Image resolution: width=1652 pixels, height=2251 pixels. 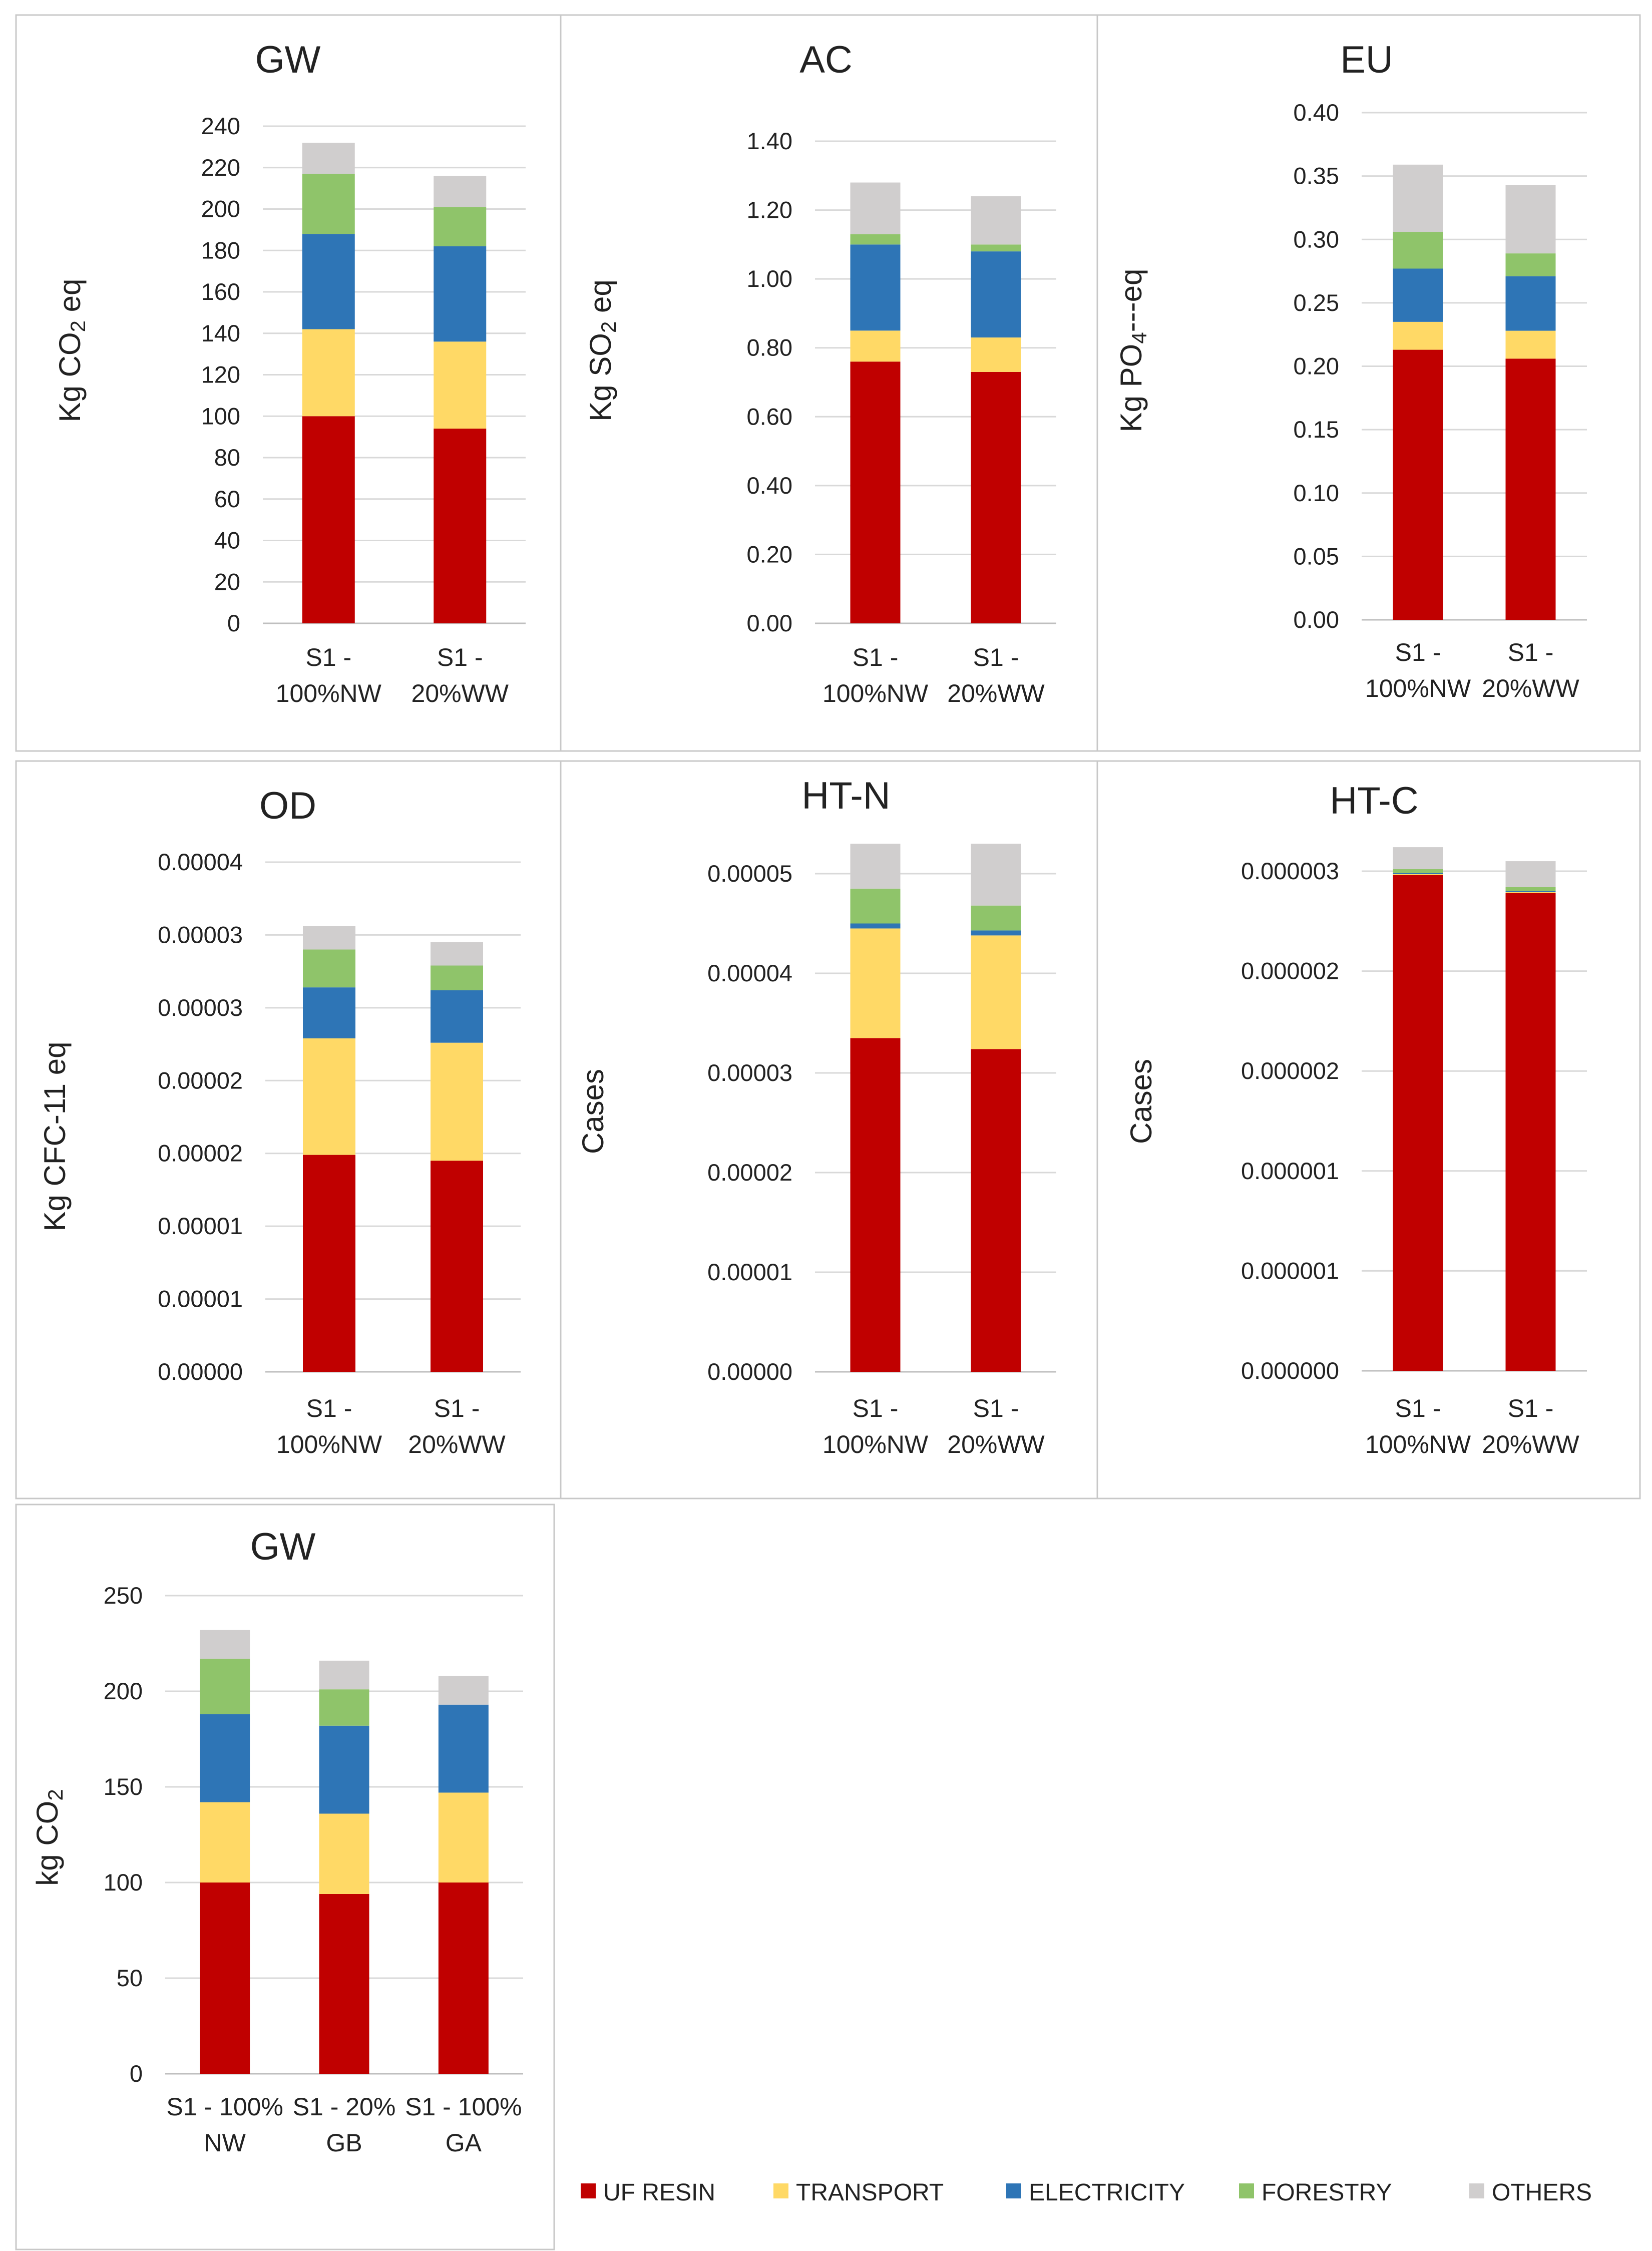 What do you see at coordinates (283, 1547) in the screenshot?
I see `chart-title: GW` at bounding box center [283, 1547].